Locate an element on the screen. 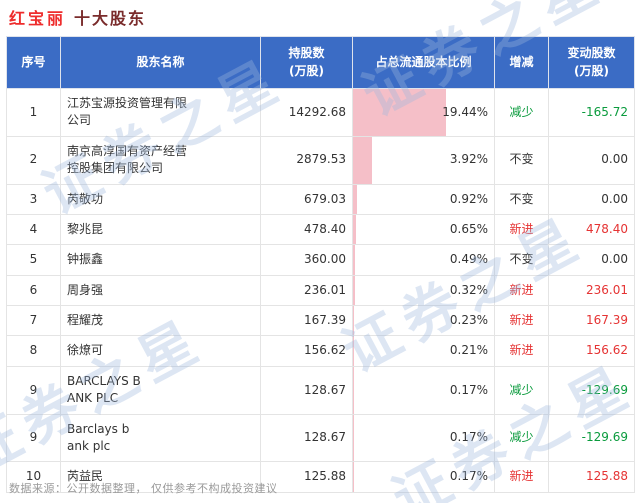  cell-shareholder-name: 南京高淳国有资产经营 控股集团有限公司 is located at coordinates (160, 160).